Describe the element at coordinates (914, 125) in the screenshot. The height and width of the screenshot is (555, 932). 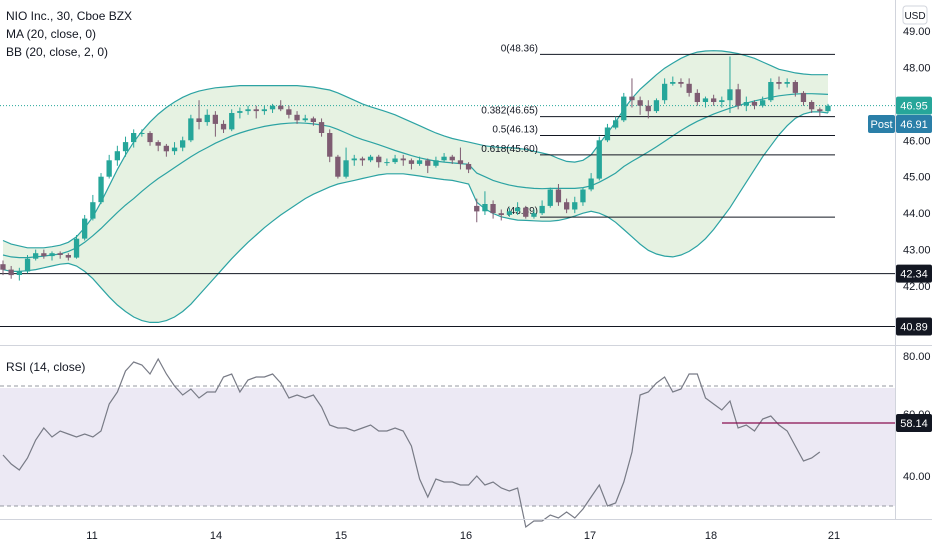
I see `post-price-badge: 46.91` at that location.